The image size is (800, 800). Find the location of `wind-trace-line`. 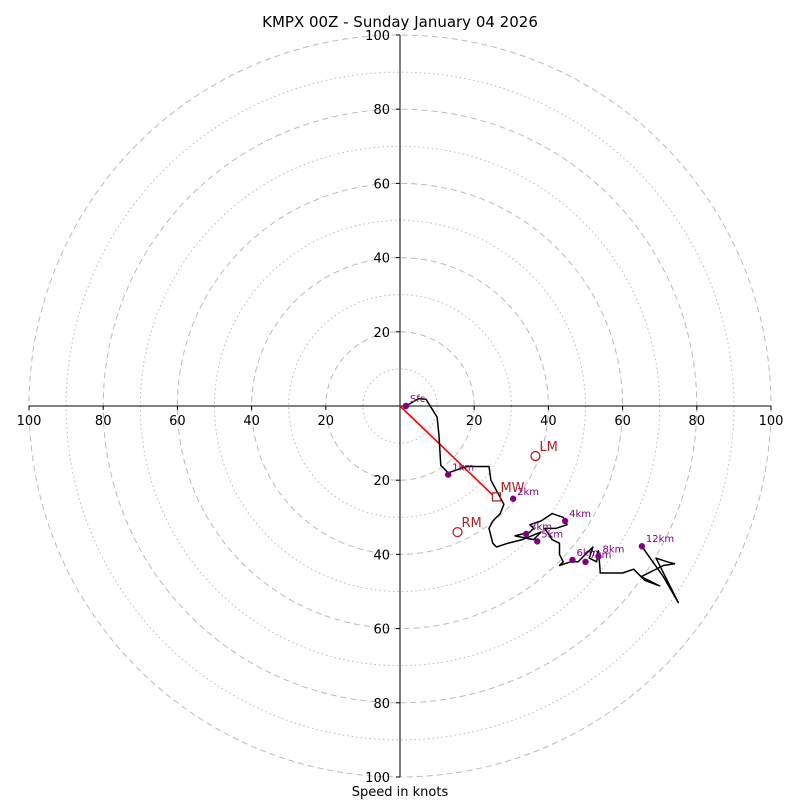

wind-trace-line is located at coordinates (542, 500).